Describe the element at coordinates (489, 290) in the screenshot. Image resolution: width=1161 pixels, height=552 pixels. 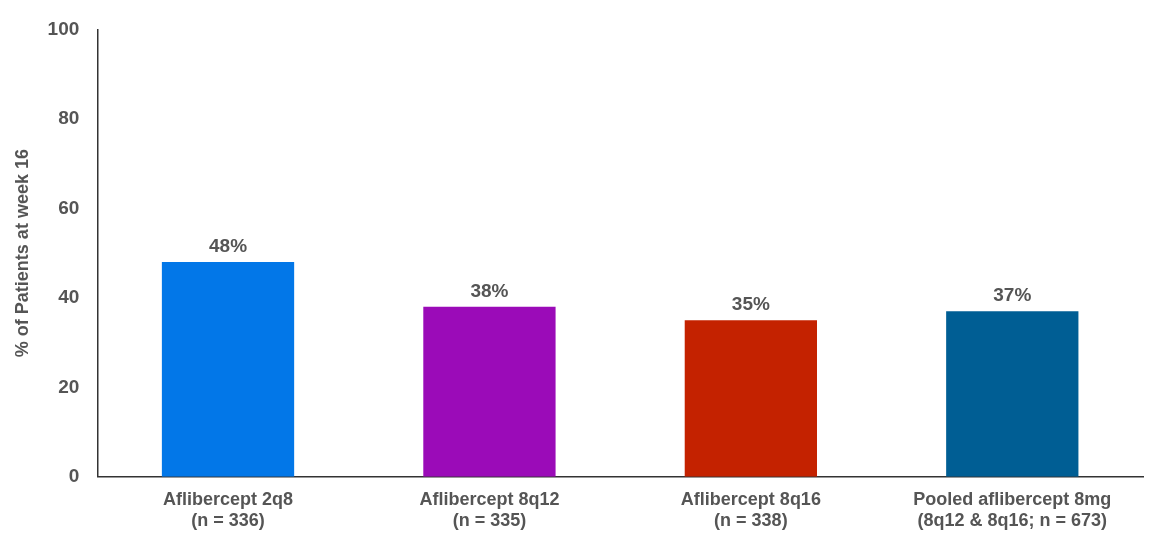
I see `data-label: 38%` at that location.